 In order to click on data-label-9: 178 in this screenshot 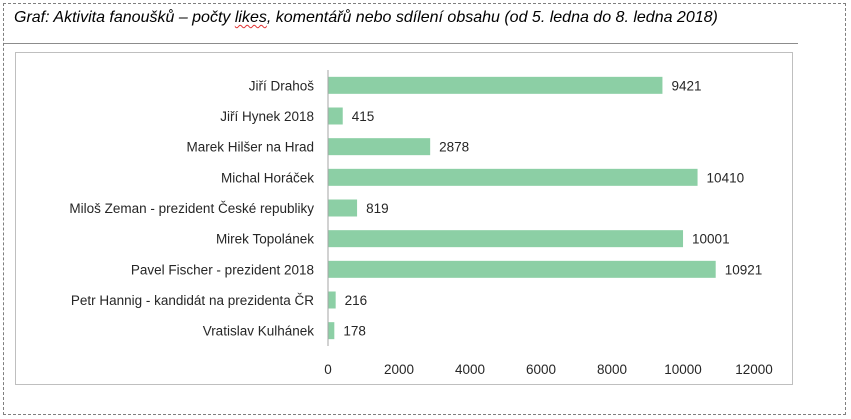, I will do `click(354, 331)`.